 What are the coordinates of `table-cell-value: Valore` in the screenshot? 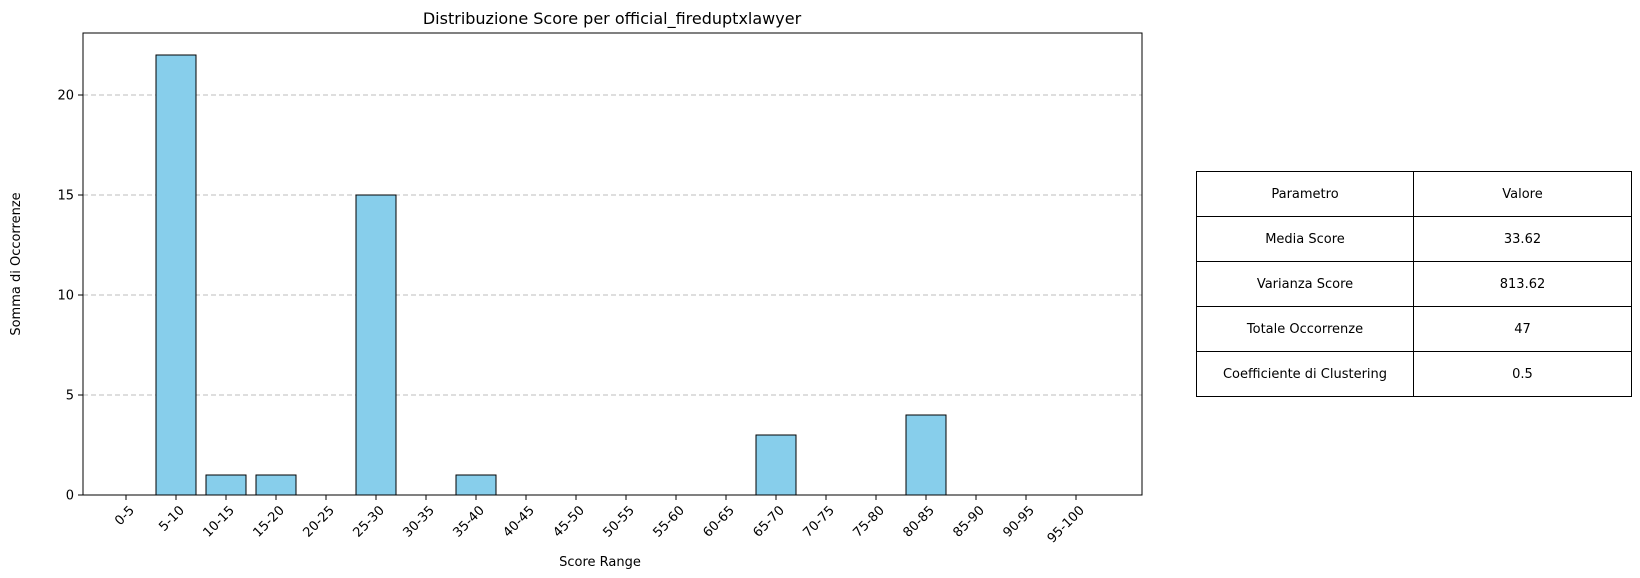 It's located at (1522, 194).